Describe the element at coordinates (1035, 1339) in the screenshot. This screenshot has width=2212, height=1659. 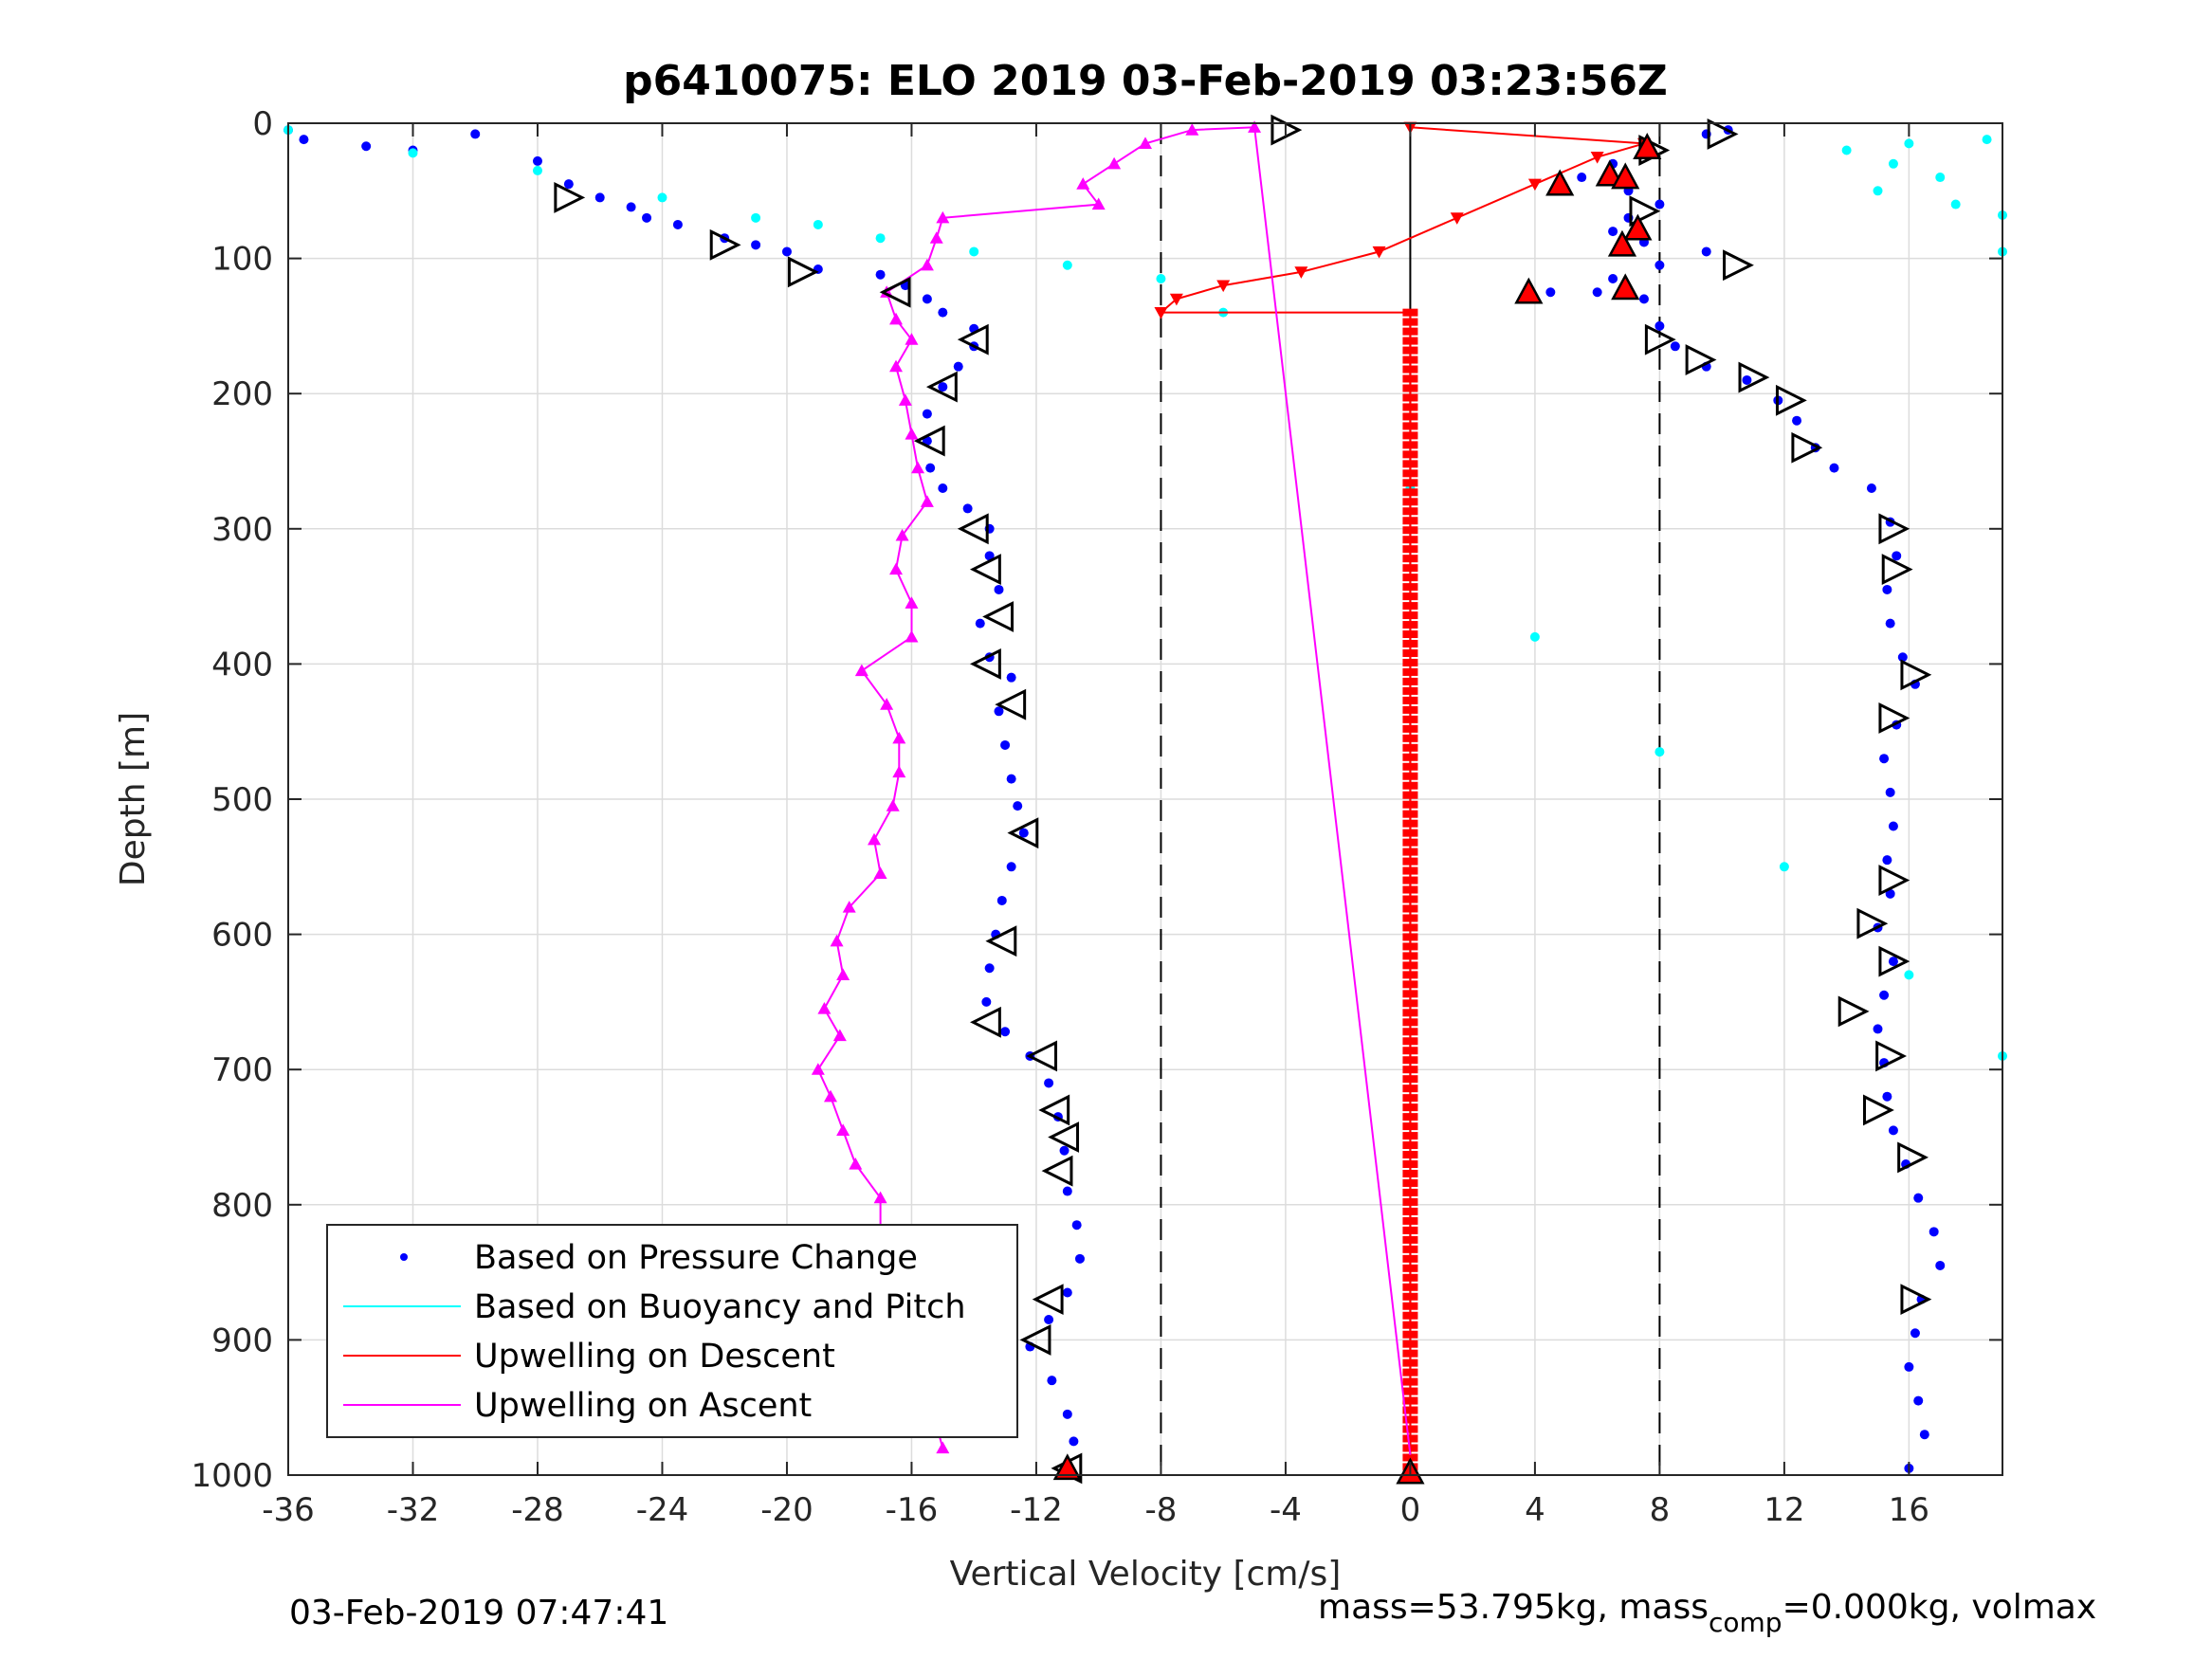
I see `ascent-direction-marker` at that location.